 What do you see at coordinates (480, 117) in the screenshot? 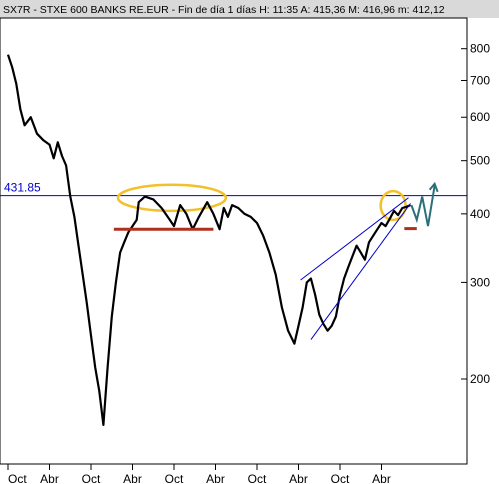
I see `y-tick-label: 600` at bounding box center [480, 117].